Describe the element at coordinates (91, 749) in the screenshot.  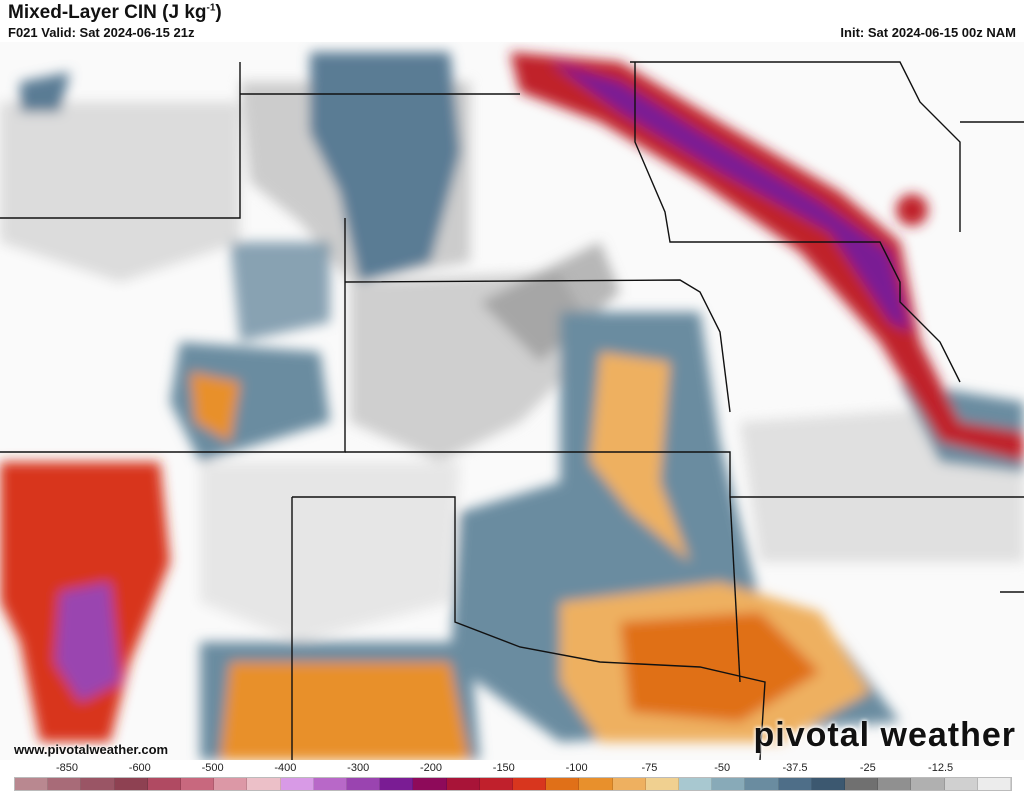
I see `website-watermark: www.pivotalweather.com` at that location.